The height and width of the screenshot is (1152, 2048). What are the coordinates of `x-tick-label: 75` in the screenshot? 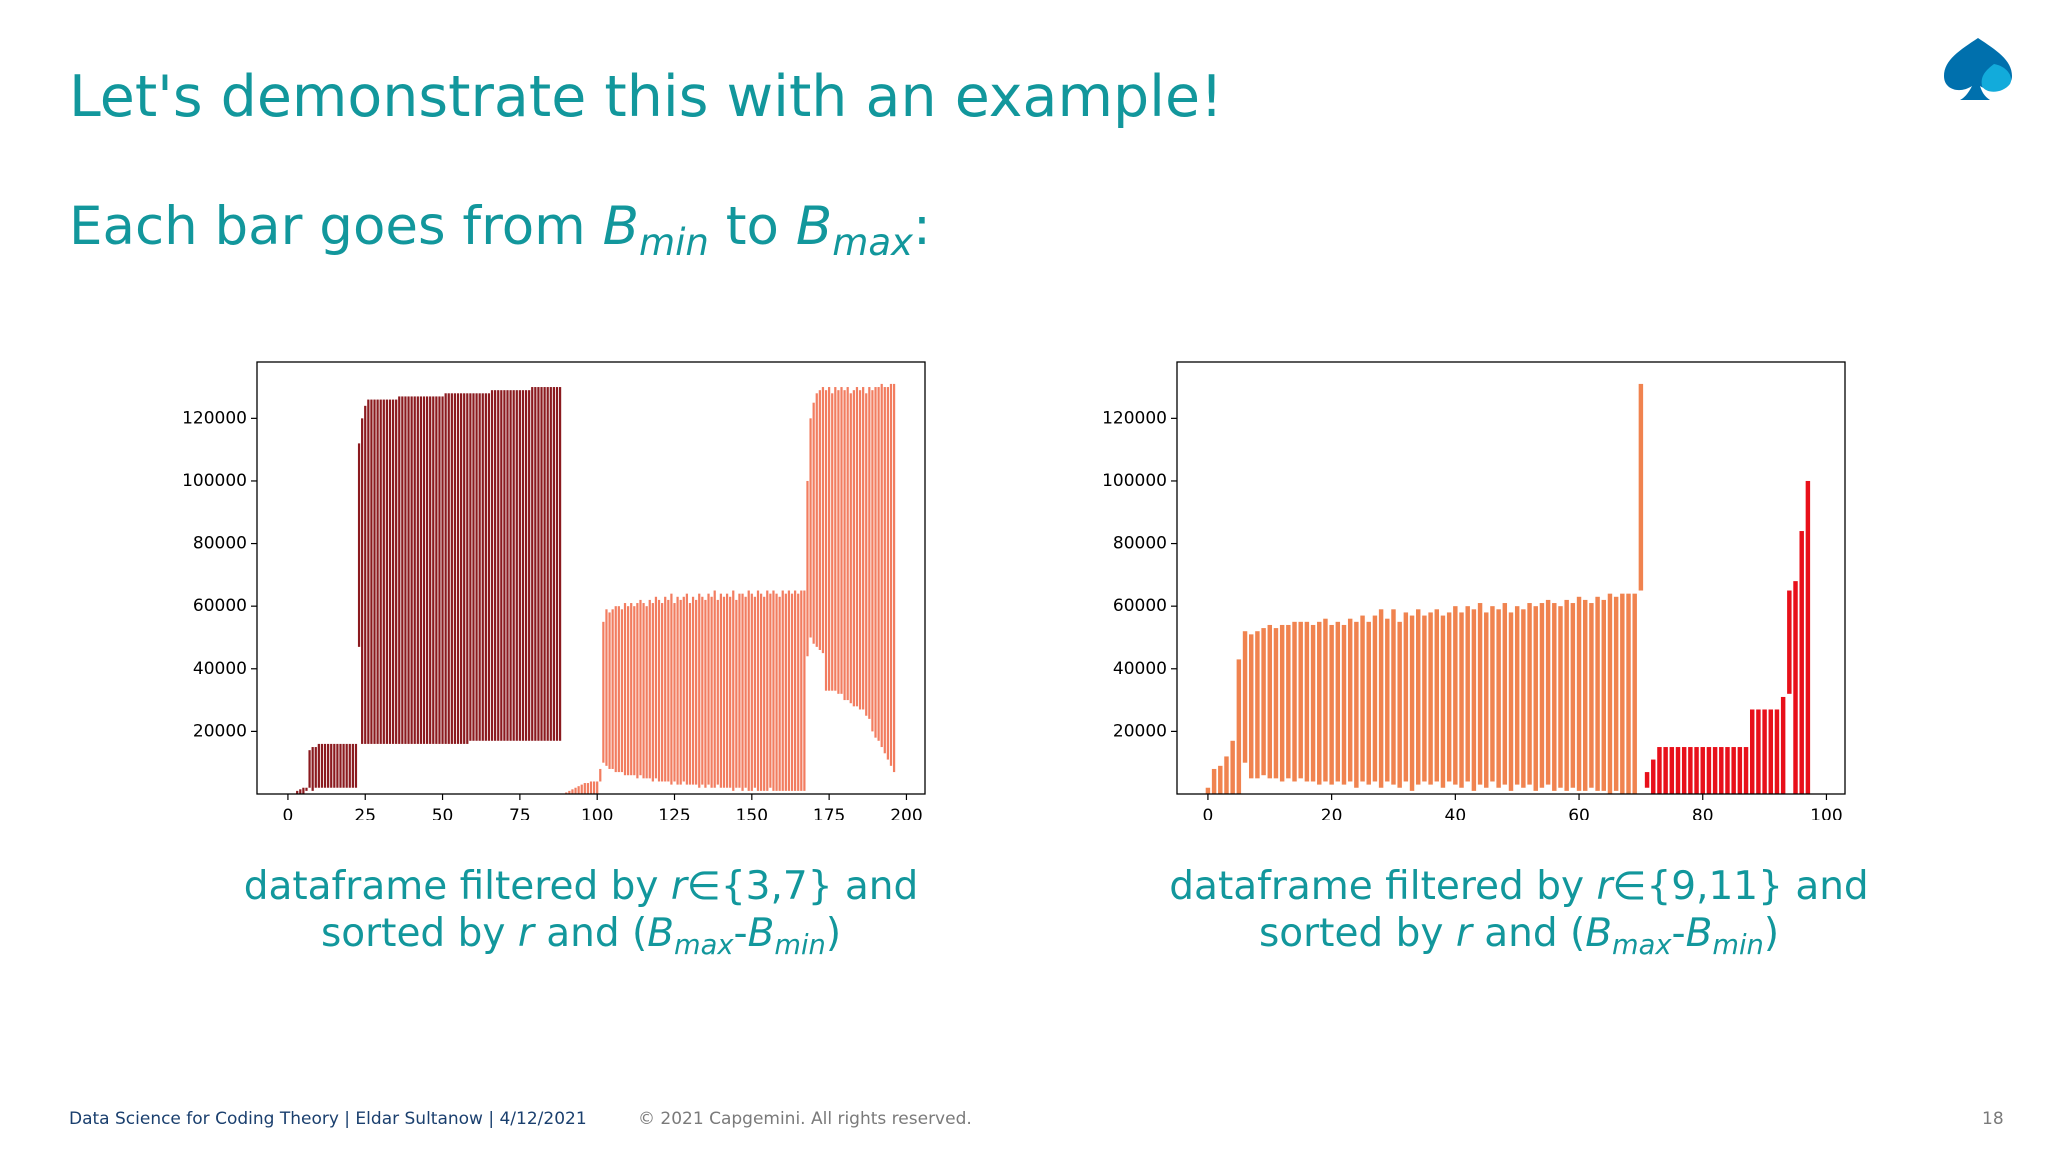 It's located at (520, 813).